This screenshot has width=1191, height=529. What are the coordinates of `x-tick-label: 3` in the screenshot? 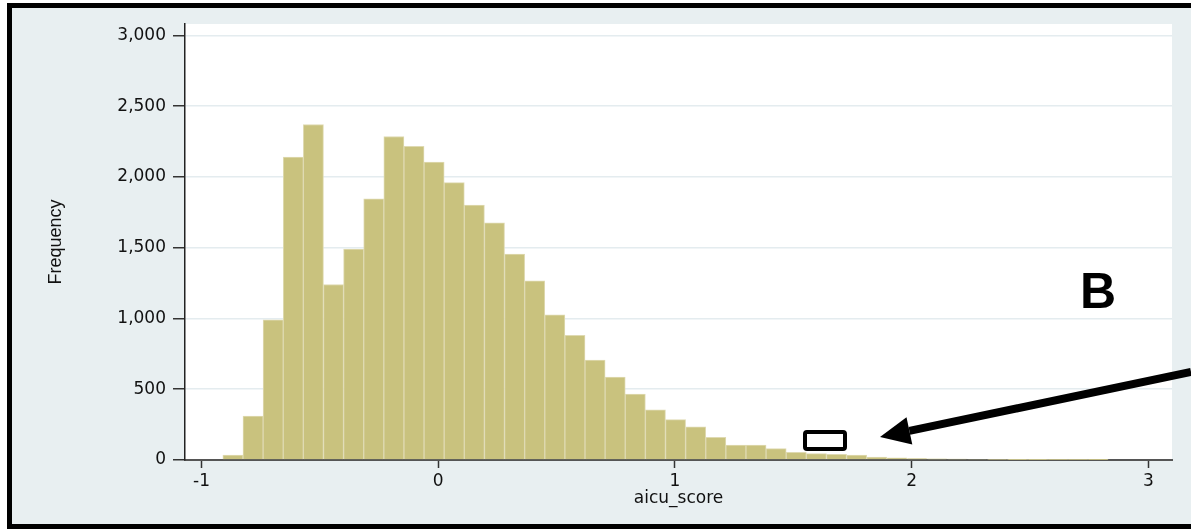 It's located at (1148, 479).